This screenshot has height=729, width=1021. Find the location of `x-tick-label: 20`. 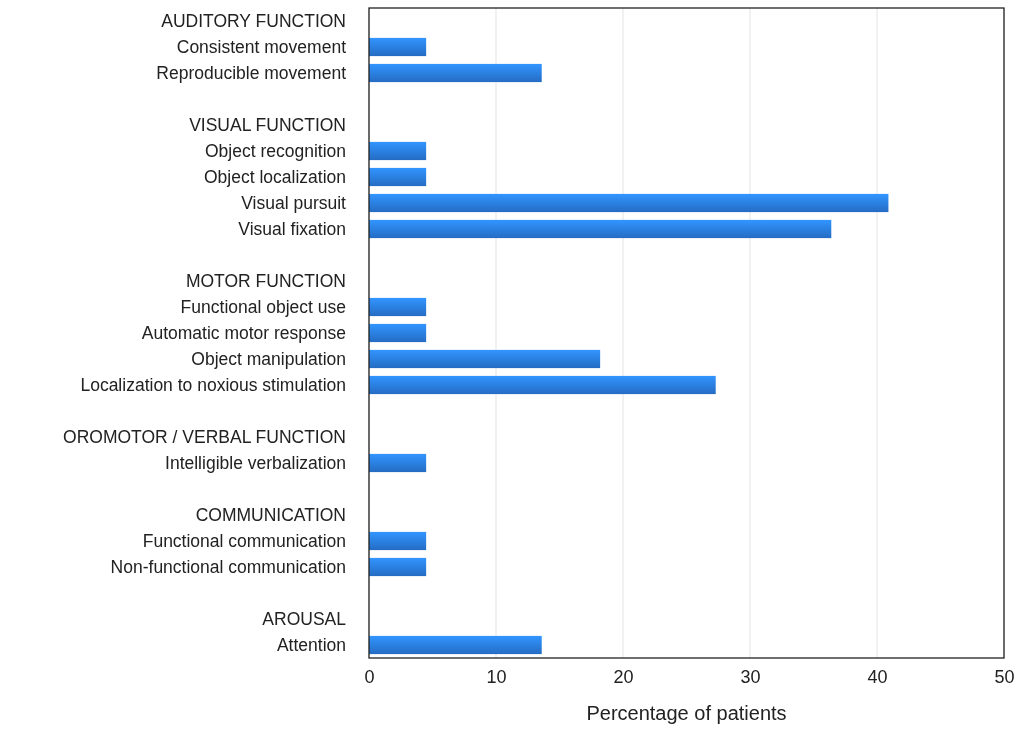

x-tick-label: 20 is located at coordinates (623, 676).